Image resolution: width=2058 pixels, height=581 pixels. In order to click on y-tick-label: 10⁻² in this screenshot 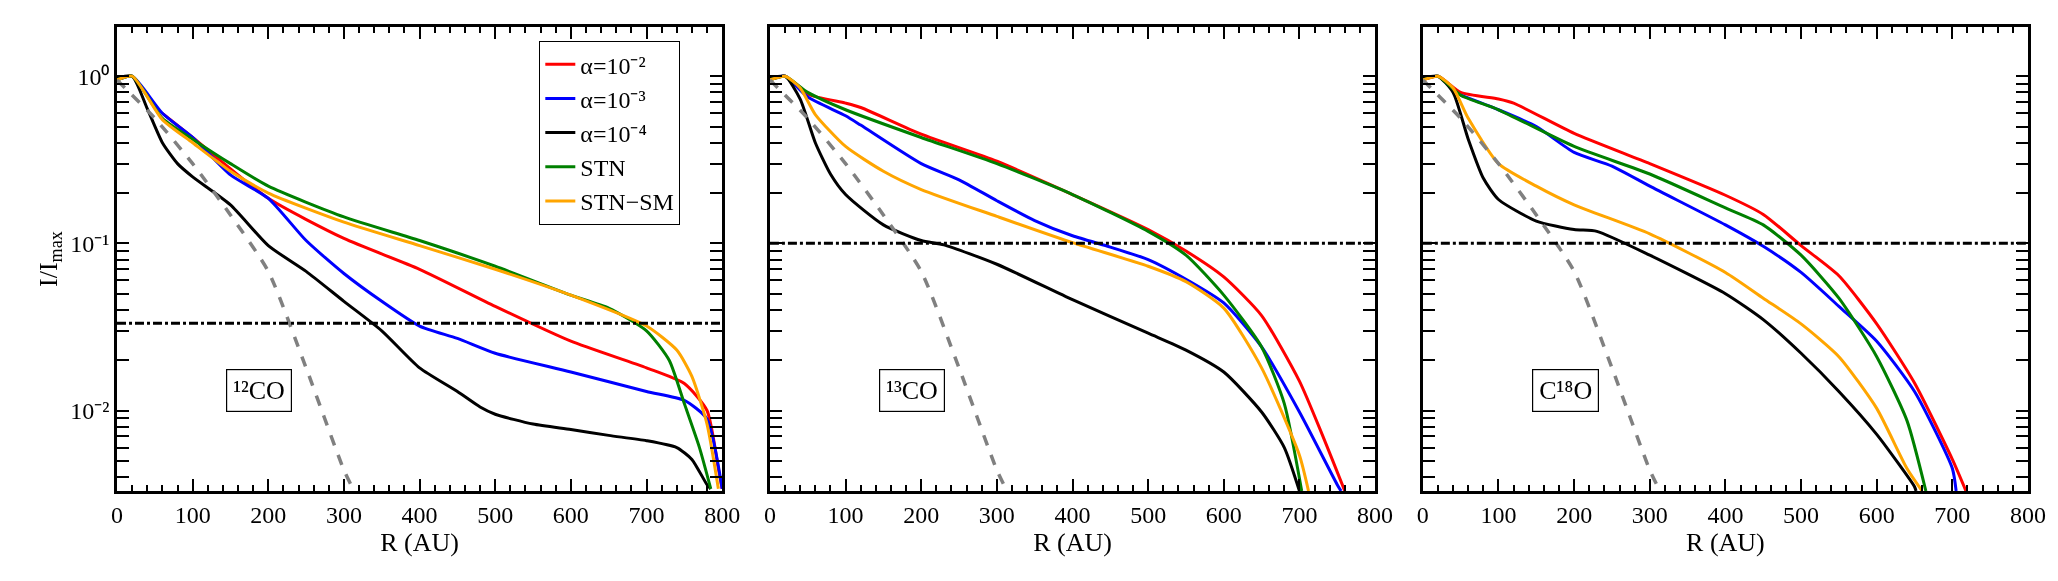, I will do `click(90, 410)`.